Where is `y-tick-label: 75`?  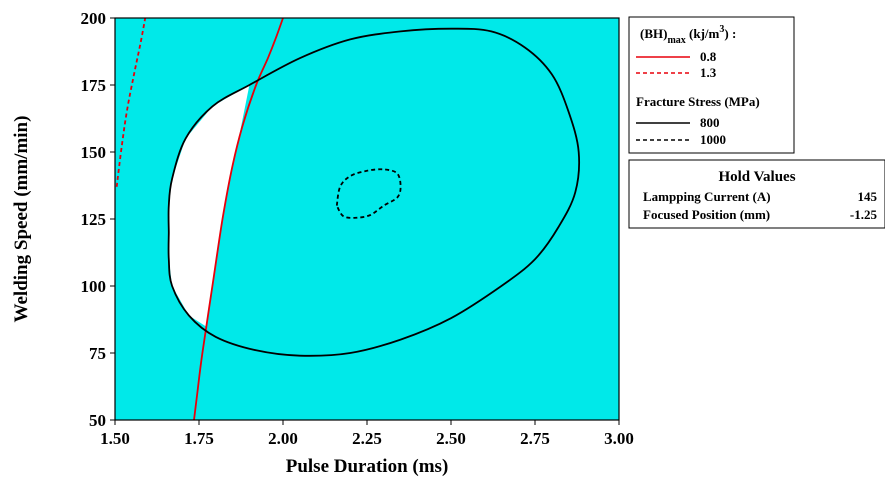
y-tick-label: 75 is located at coordinates (97, 353).